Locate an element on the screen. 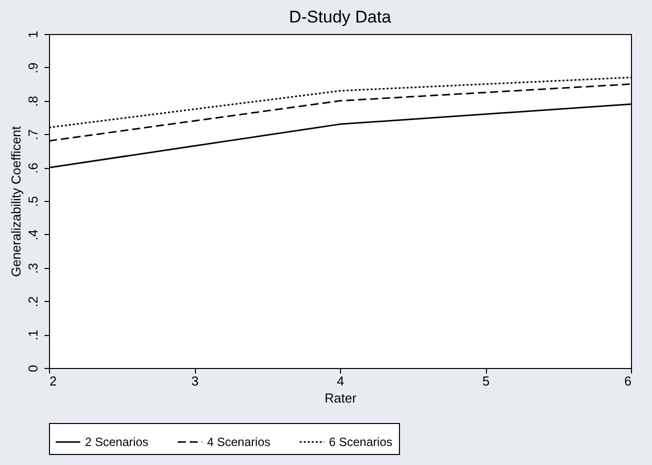 The width and height of the screenshot is (652, 465). y-tick-label: .5 is located at coordinates (33, 201).